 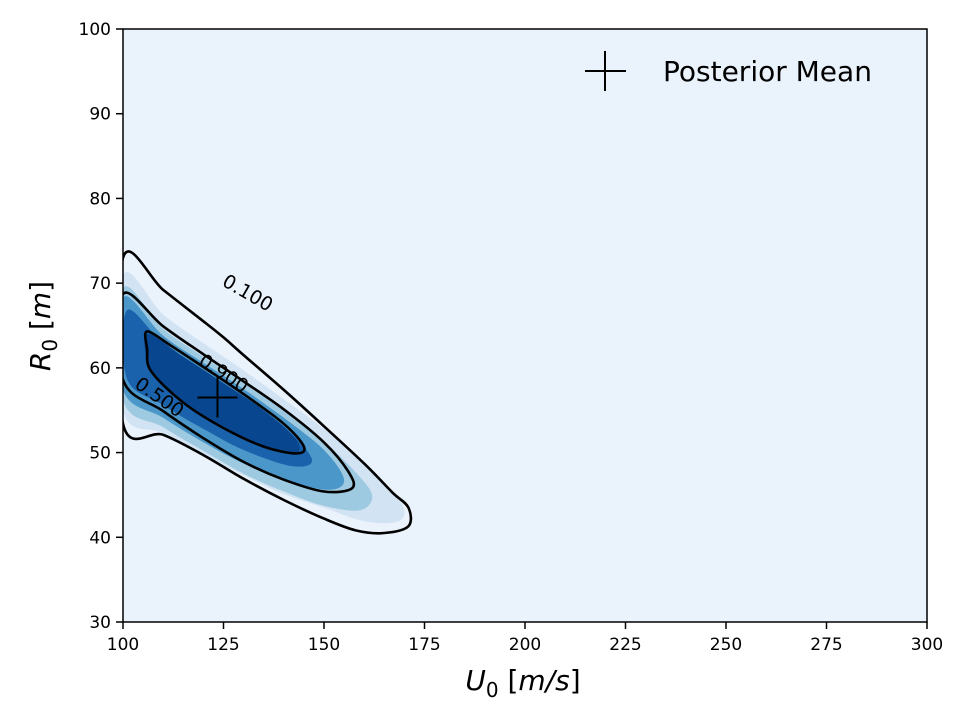 What do you see at coordinates (525, 645) in the screenshot?
I see `x-tick-label: 200` at bounding box center [525, 645].